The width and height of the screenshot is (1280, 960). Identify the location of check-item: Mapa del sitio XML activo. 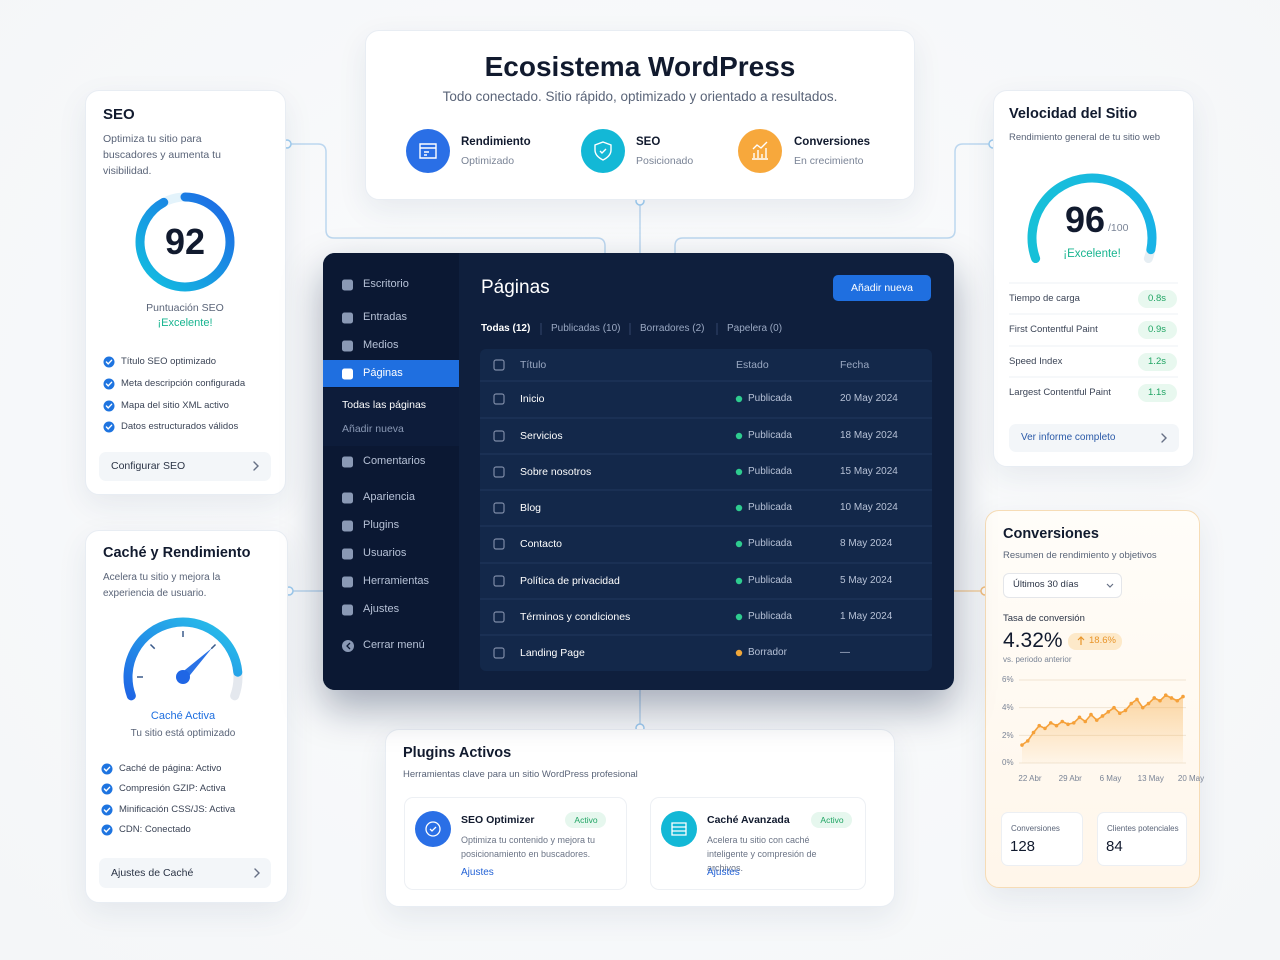
(175, 406).